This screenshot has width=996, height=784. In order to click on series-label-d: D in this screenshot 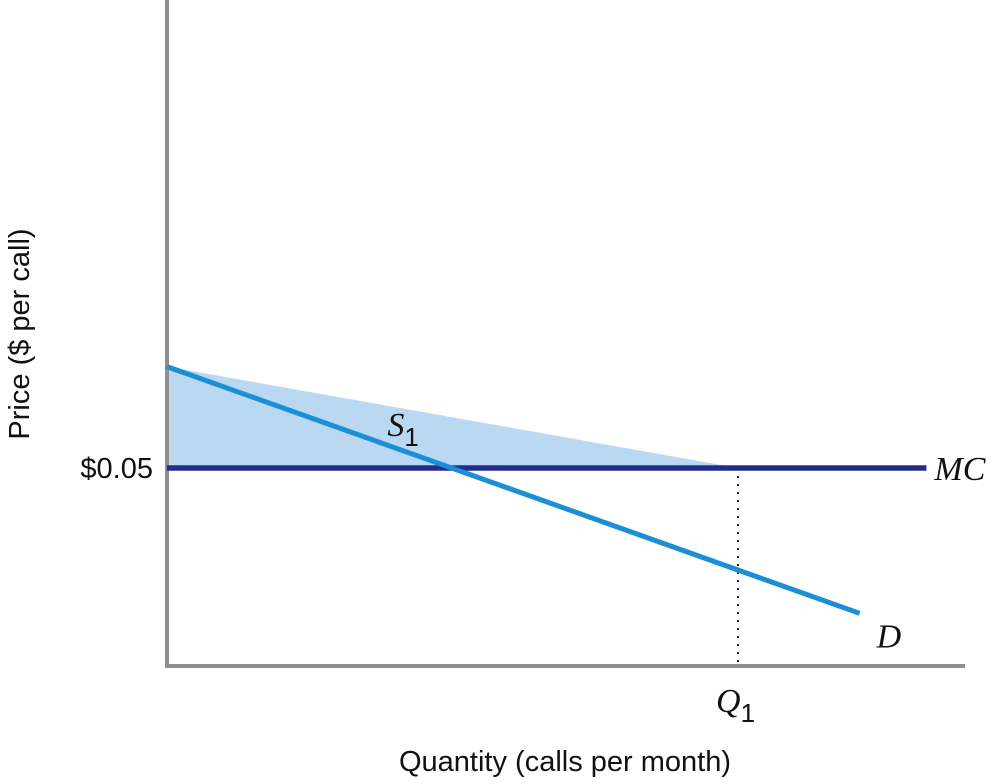, I will do `click(889, 636)`.